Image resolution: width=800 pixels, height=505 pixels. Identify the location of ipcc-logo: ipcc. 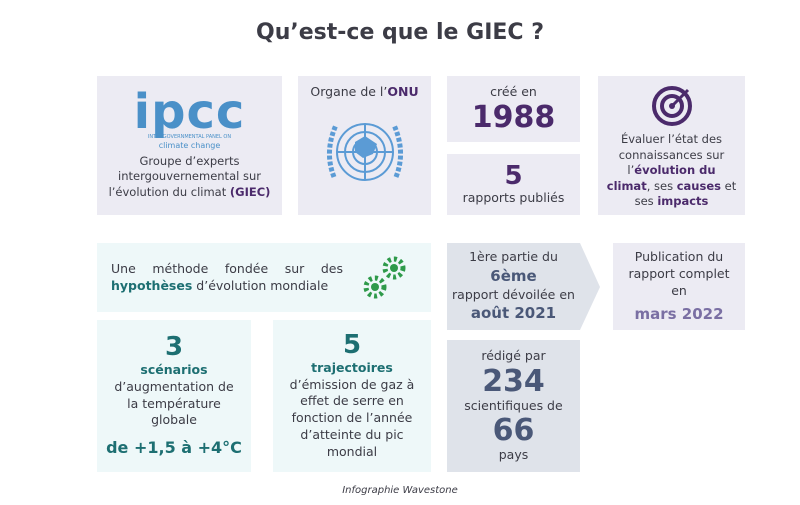
(189, 111).